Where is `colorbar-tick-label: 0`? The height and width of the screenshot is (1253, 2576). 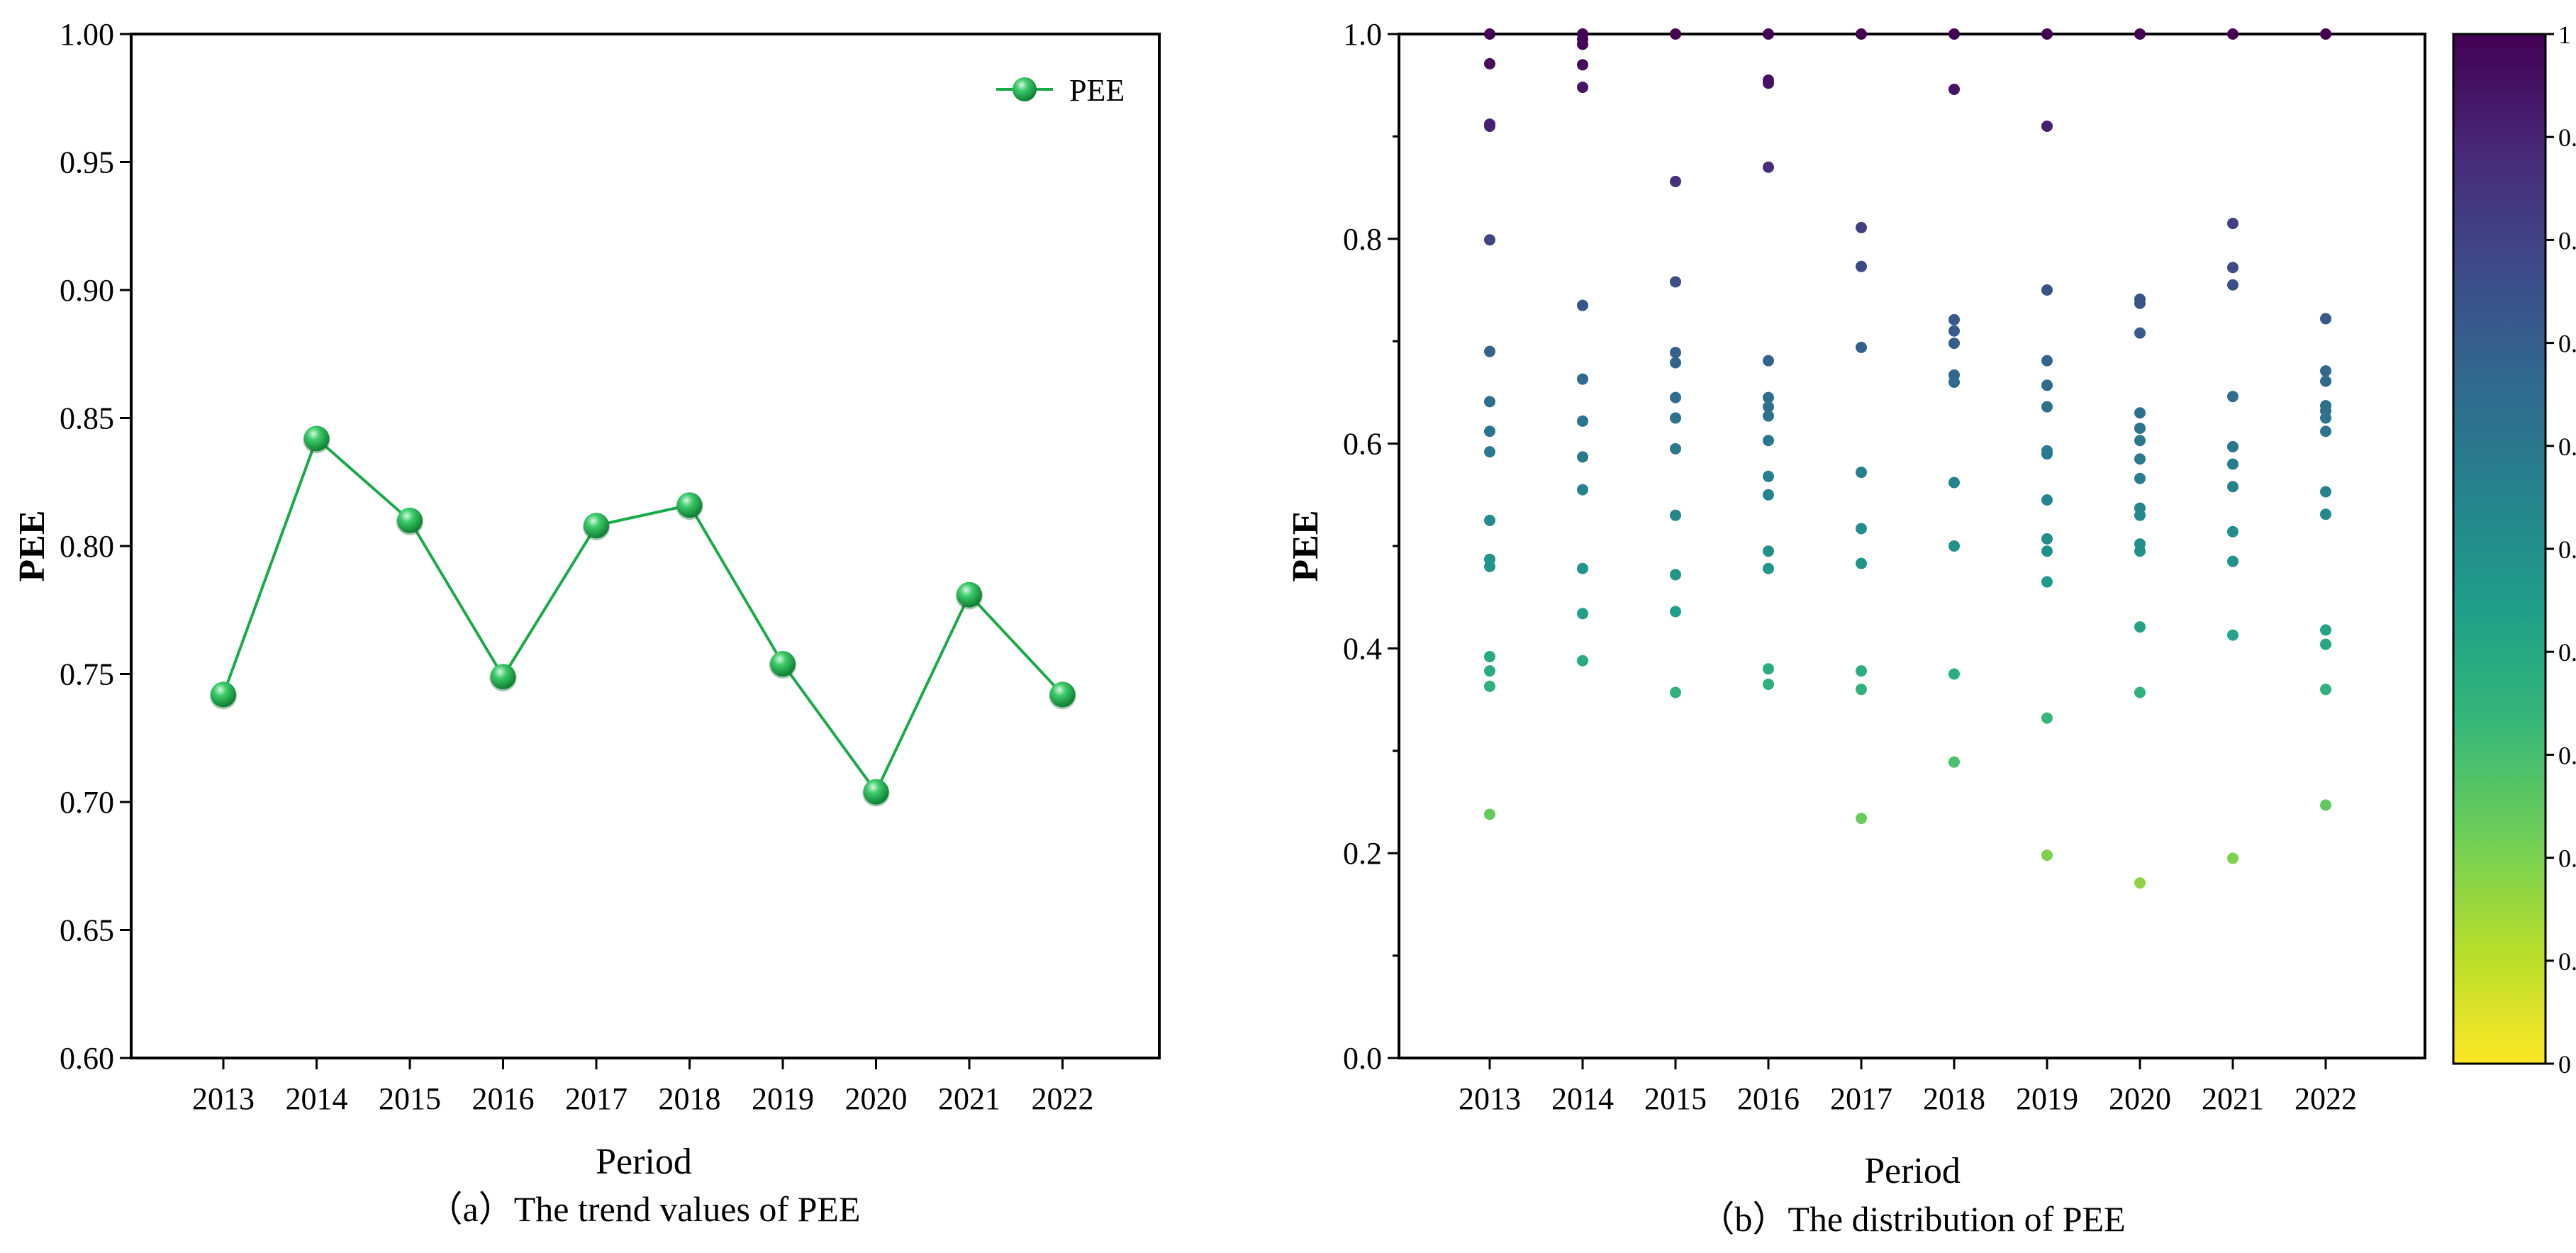 colorbar-tick-label: 0 is located at coordinates (2564, 1064).